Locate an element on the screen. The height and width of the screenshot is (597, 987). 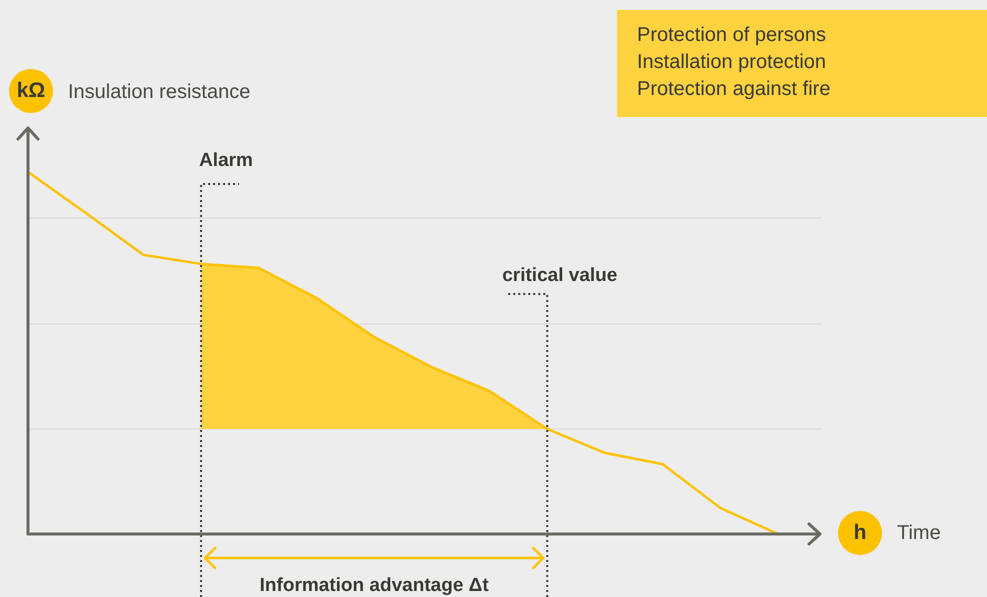
text: Information advantage Δt is located at coordinates (375, 585).